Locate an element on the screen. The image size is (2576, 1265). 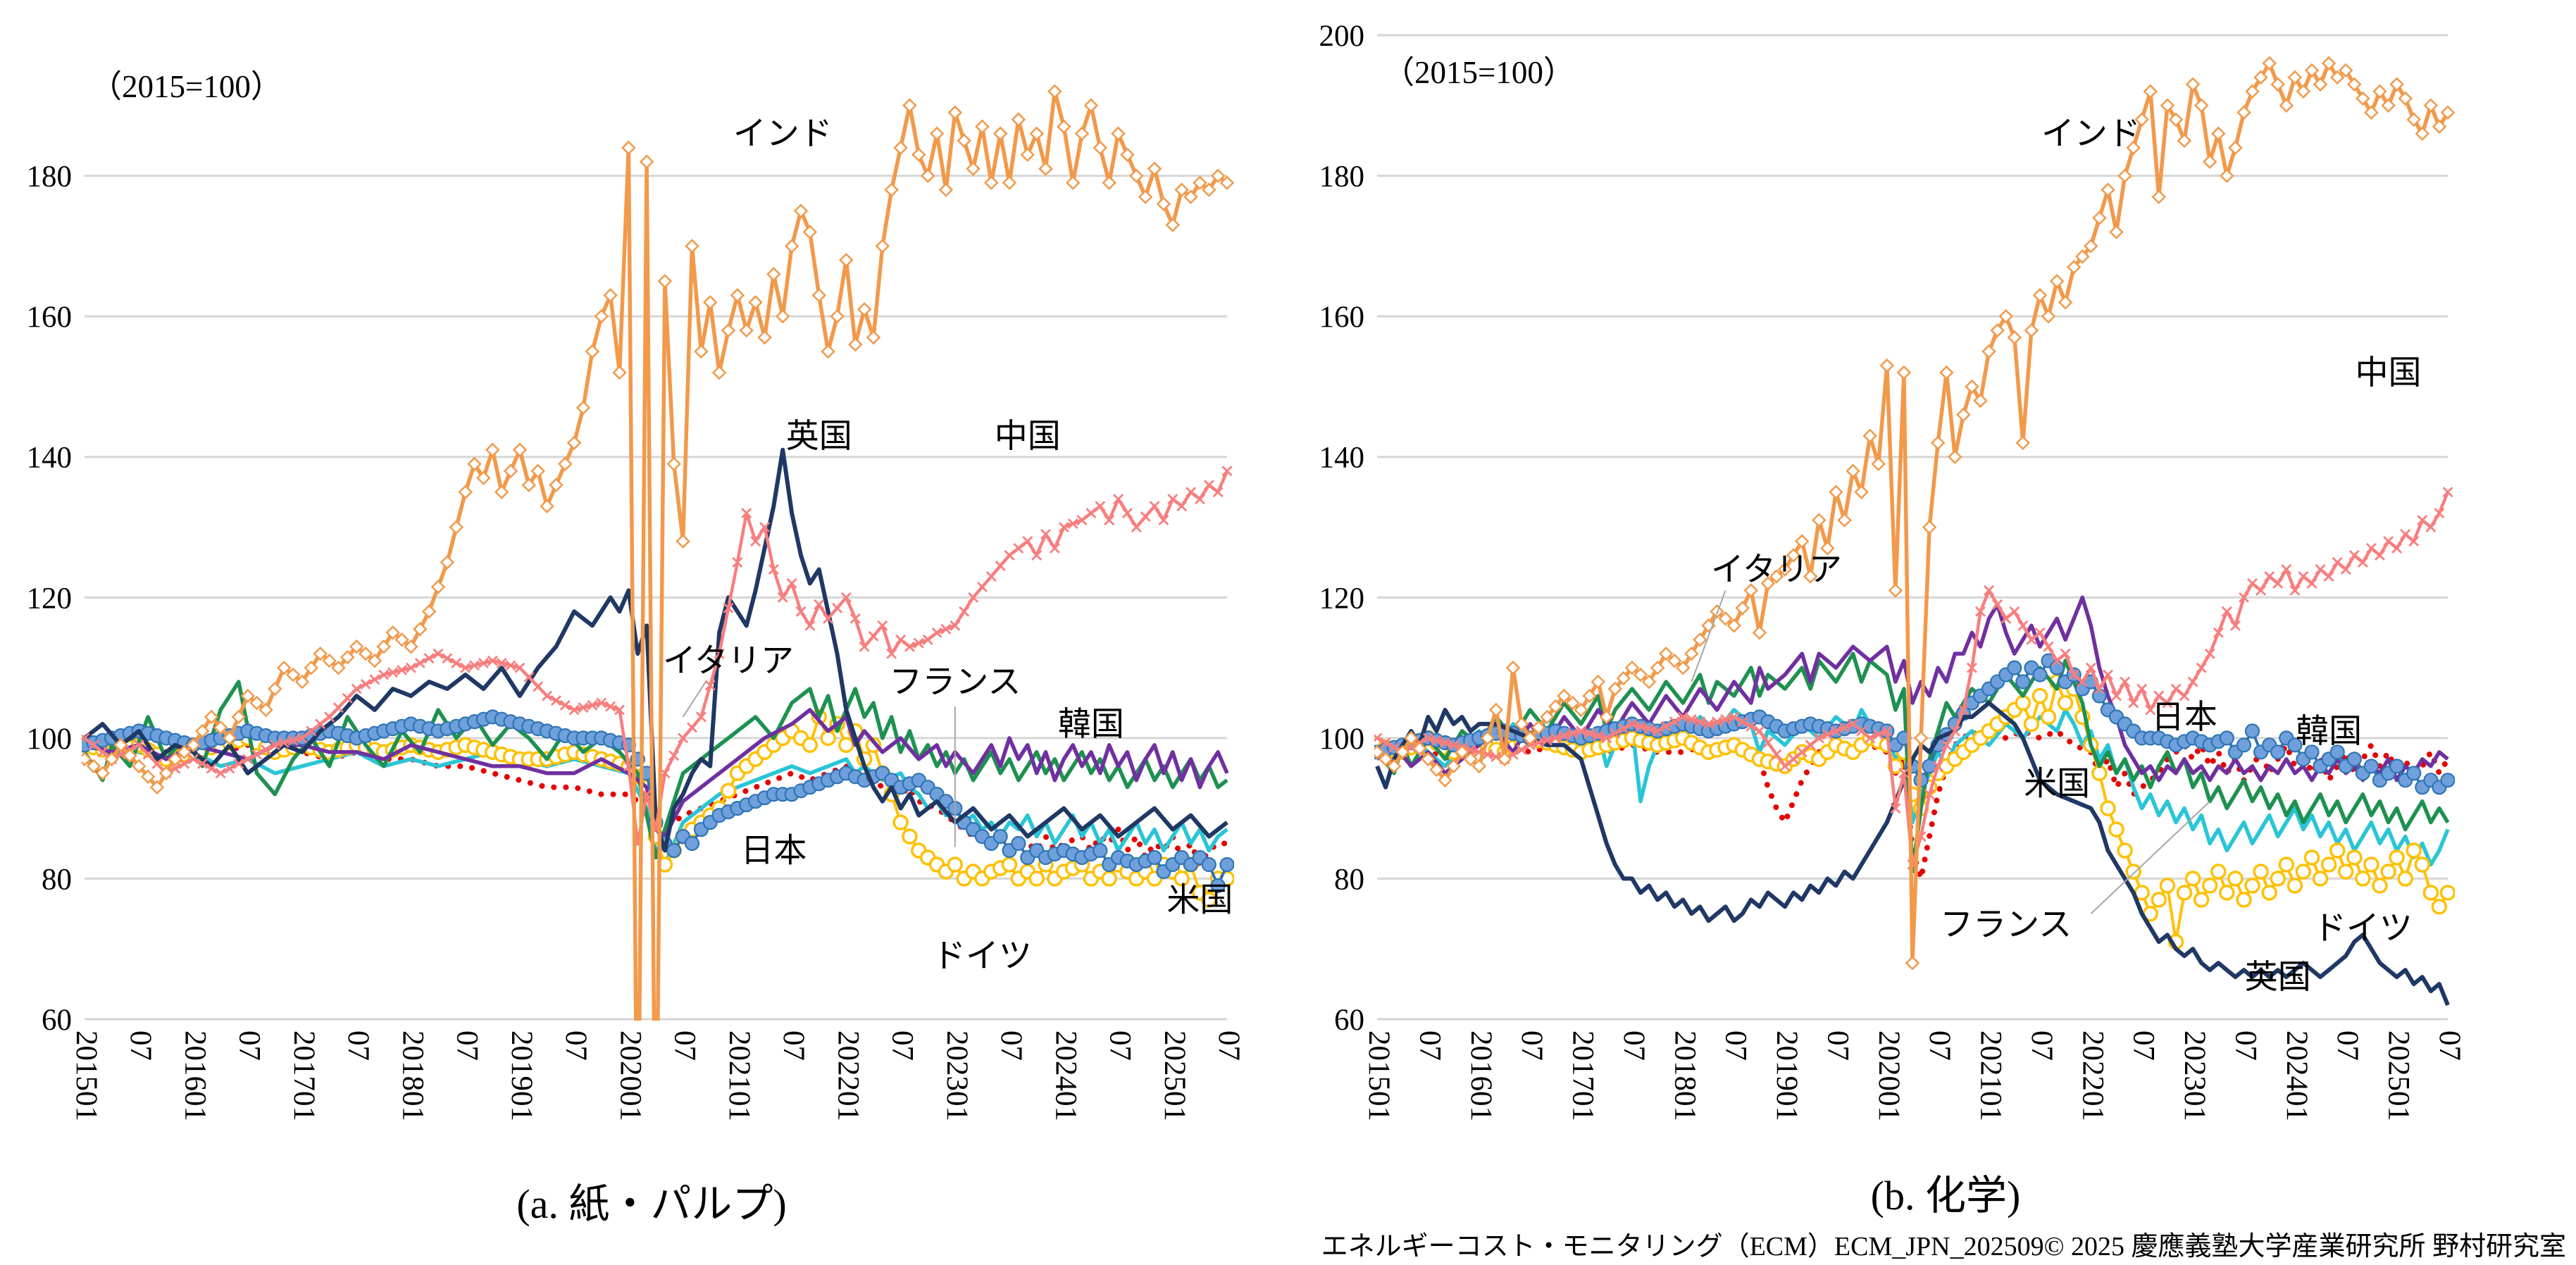
chart-a-title: (a. 紙・パルプ) is located at coordinates (651, 1204).